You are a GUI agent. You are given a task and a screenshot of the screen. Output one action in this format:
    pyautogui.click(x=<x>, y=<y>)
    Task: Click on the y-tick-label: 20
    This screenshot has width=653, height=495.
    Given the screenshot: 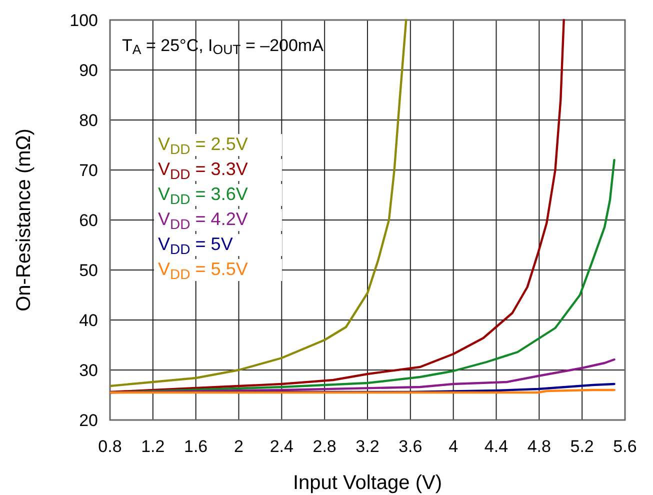 What is the action you would take?
    pyautogui.click(x=88, y=420)
    